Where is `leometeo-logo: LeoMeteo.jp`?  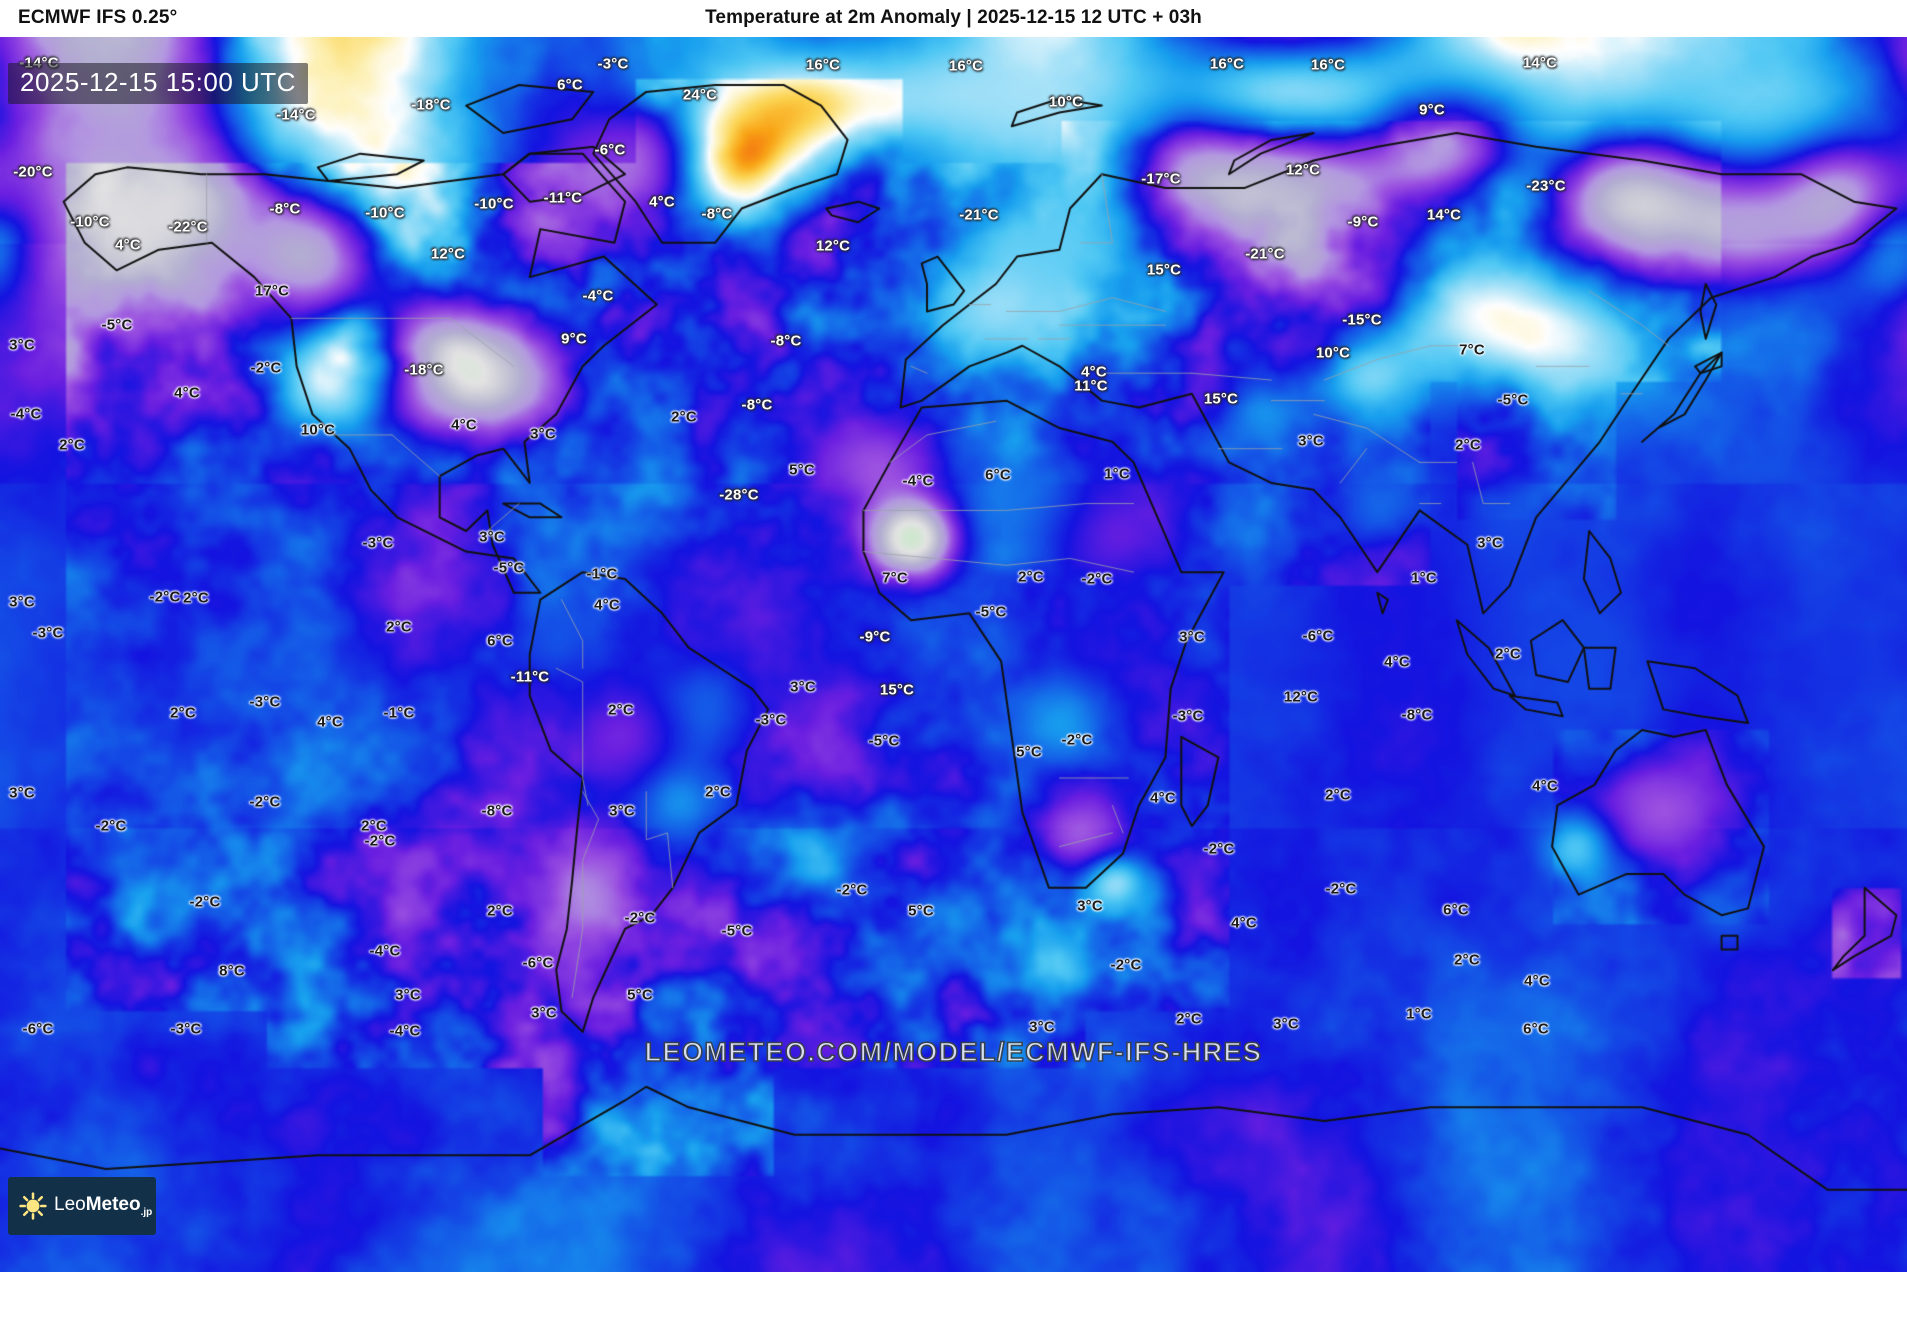 leometeo-logo: LeoMeteo.jp is located at coordinates (82, 1206).